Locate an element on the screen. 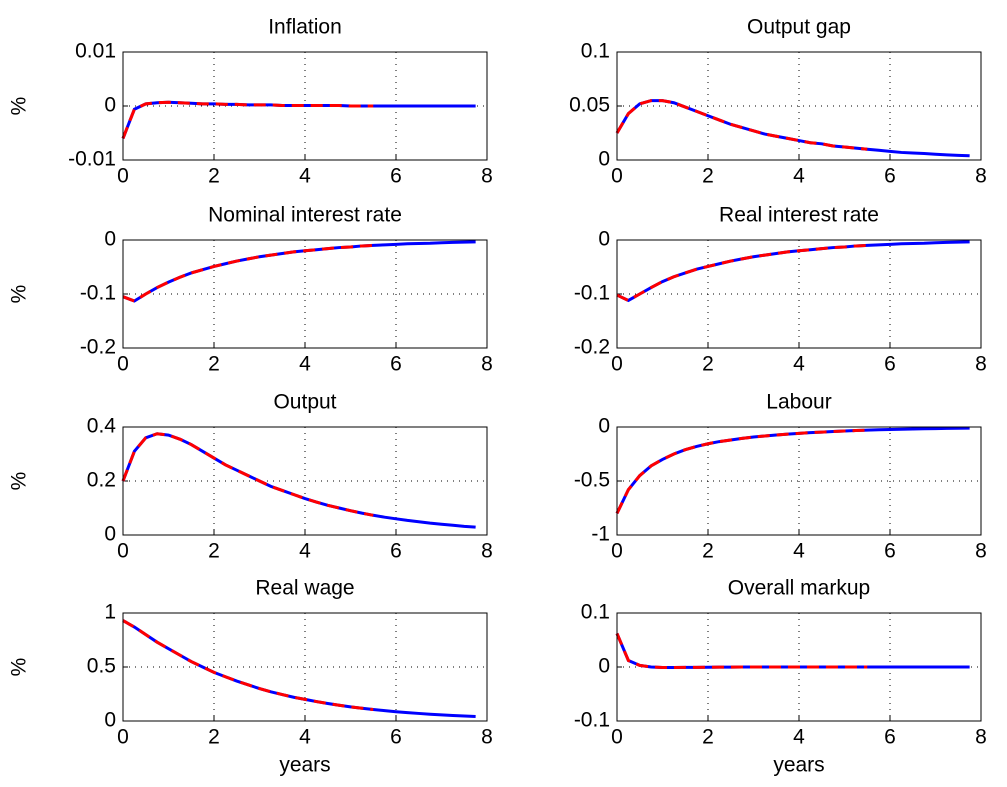 This screenshot has height=787, width=1007. subplot: 0 2 4 6 8 0 0.5 1 Real wage% years is located at coordinates (250, 677).